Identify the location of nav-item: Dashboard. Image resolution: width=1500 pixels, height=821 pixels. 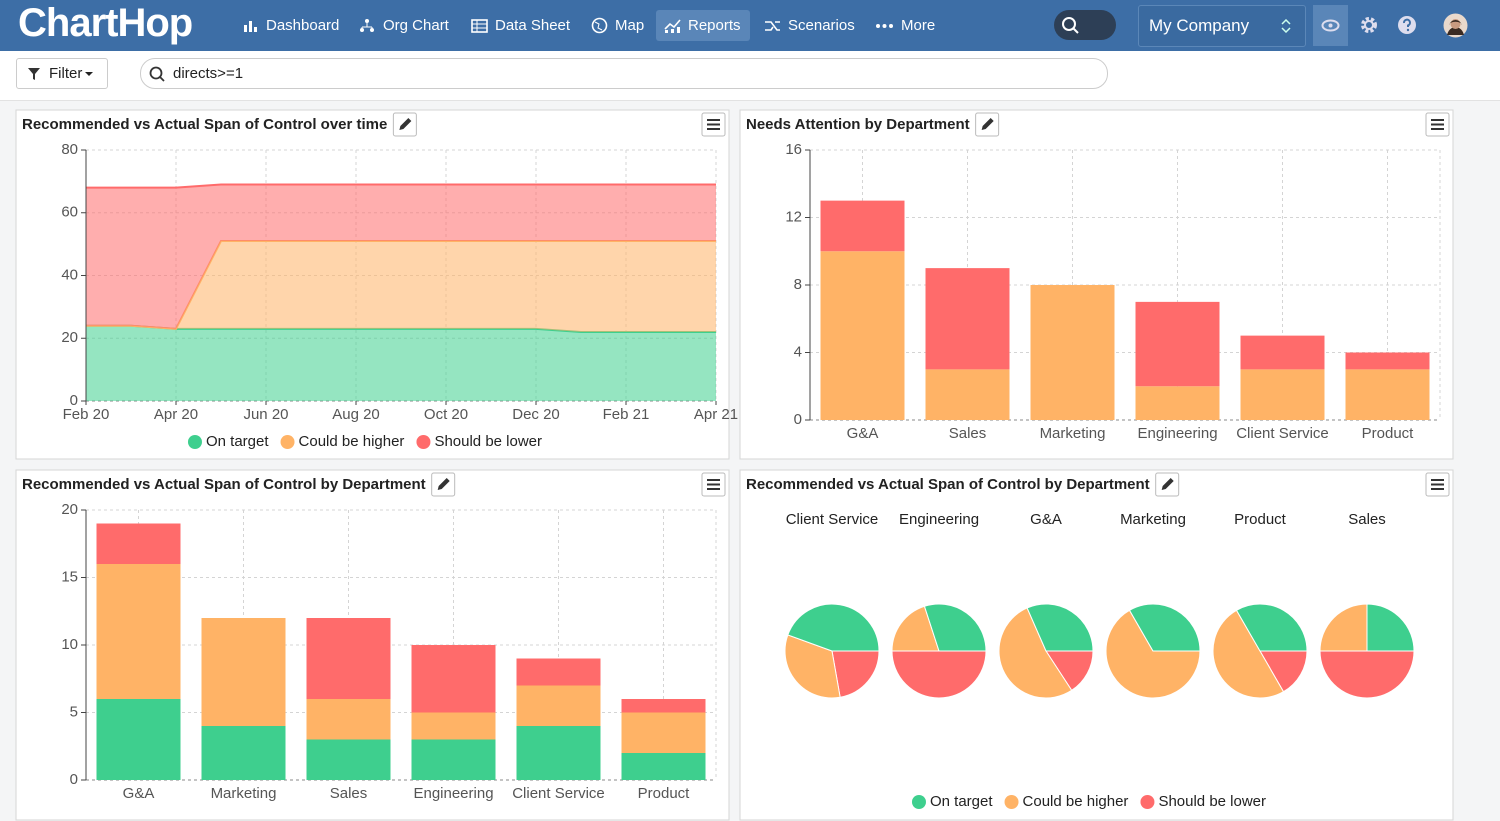
(291, 25).